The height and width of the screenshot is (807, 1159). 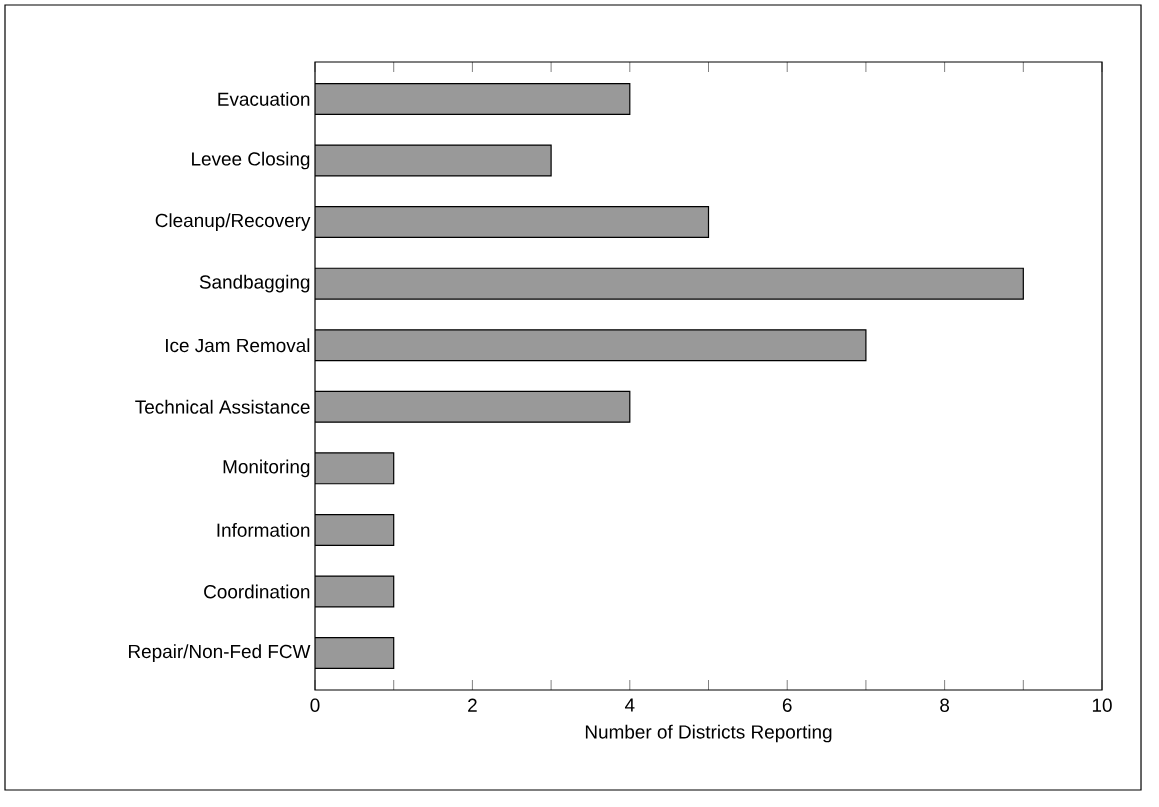 I want to click on y-tick-label: Levee Closing, so click(x=251, y=160).